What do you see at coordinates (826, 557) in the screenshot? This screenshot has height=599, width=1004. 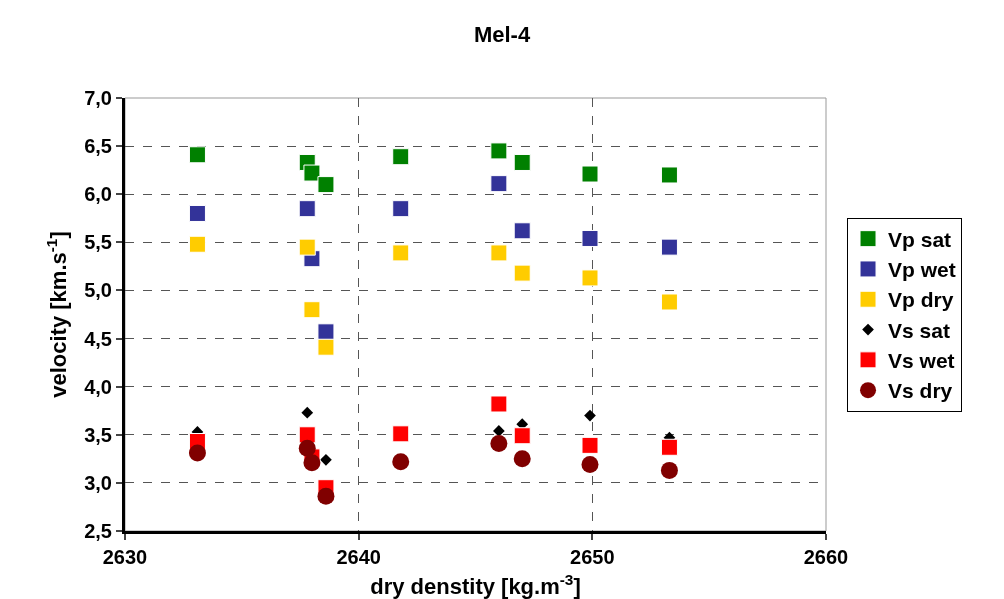 I see `x-tick-label: 2660` at bounding box center [826, 557].